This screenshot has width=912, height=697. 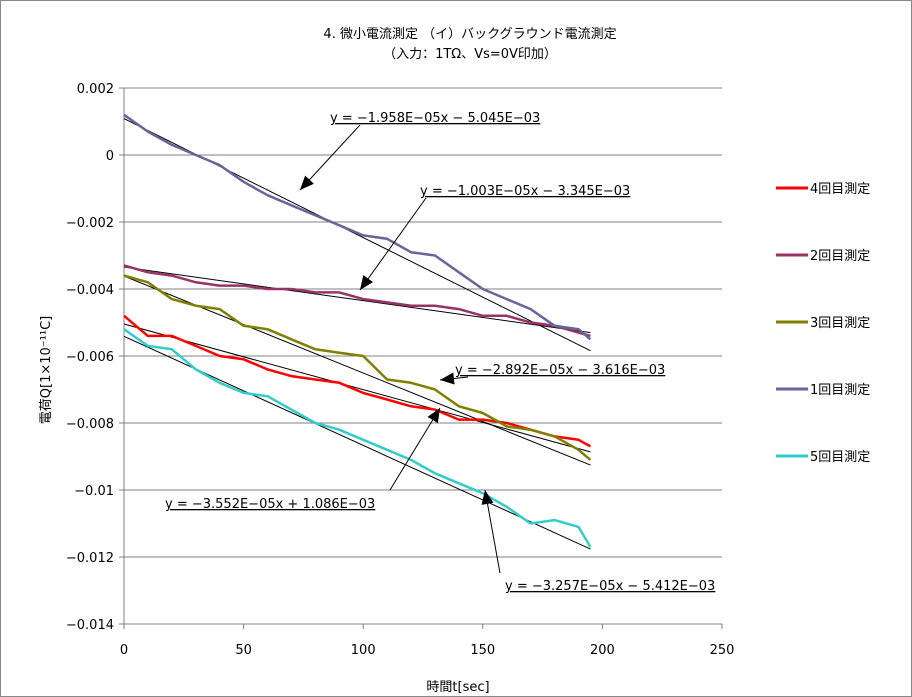 I want to click on x-axis-label: 時間t[sec], so click(x=457, y=687).